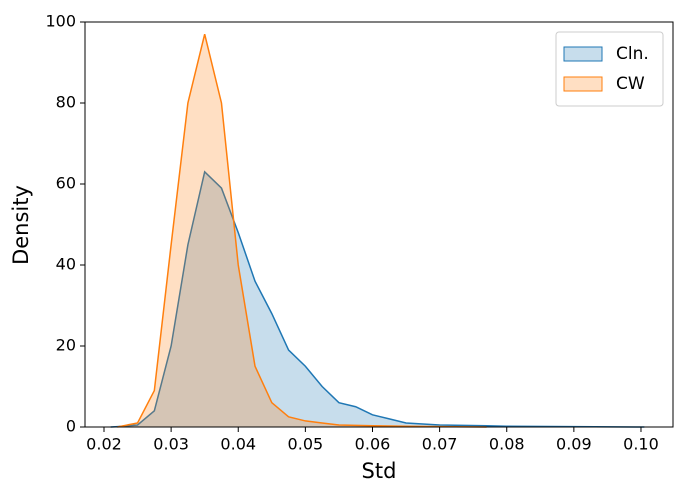 The width and height of the screenshot is (688, 504). What do you see at coordinates (609, 69) in the screenshot?
I see `legend-box` at bounding box center [609, 69].